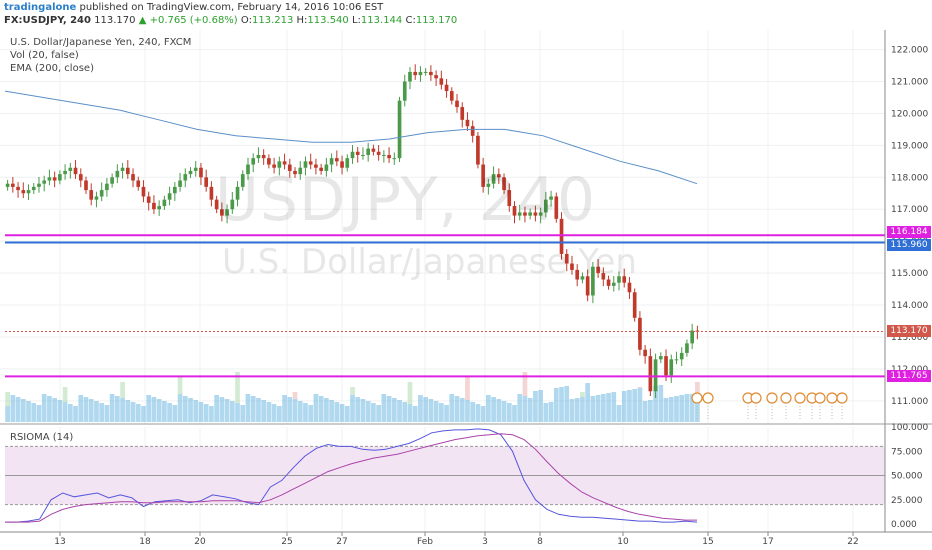 The image size is (932, 550). I want to click on price-tick-label: 117.000, so click(909, 210).